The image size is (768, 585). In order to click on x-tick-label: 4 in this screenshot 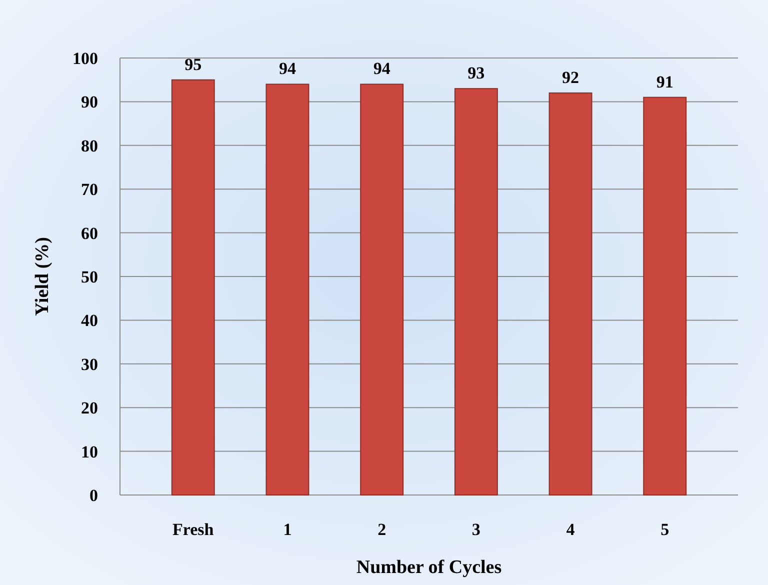, I will do `click(571, 529)`.